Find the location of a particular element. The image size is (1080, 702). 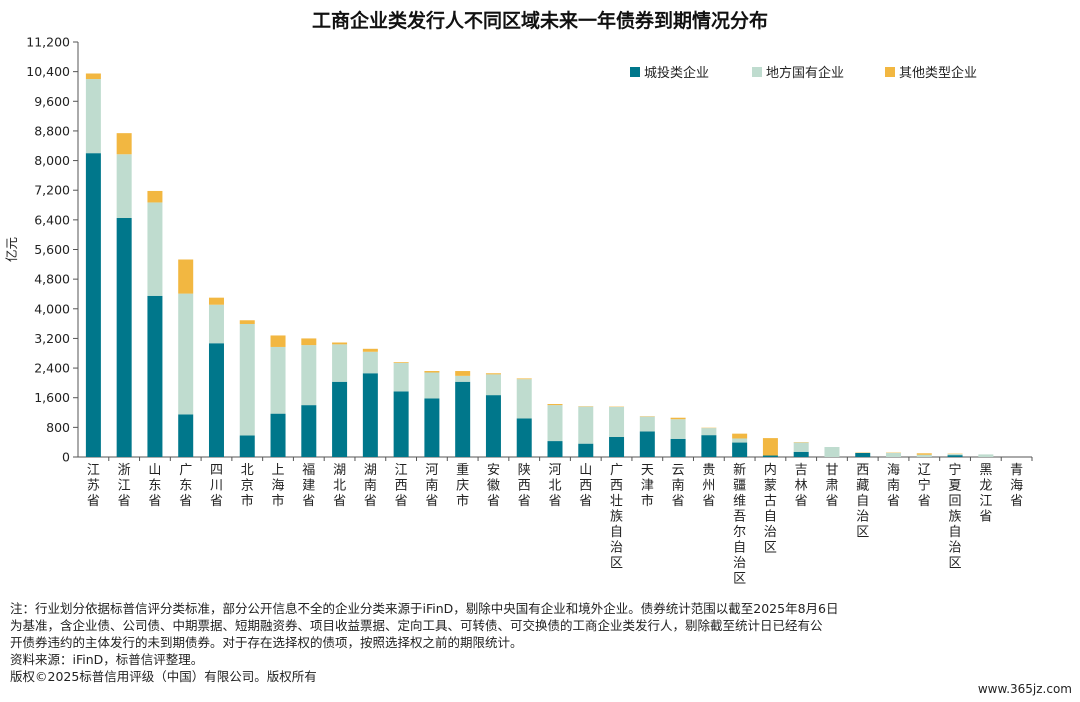

y-tick-label: 11,200 is located at coordinates (48, 42).